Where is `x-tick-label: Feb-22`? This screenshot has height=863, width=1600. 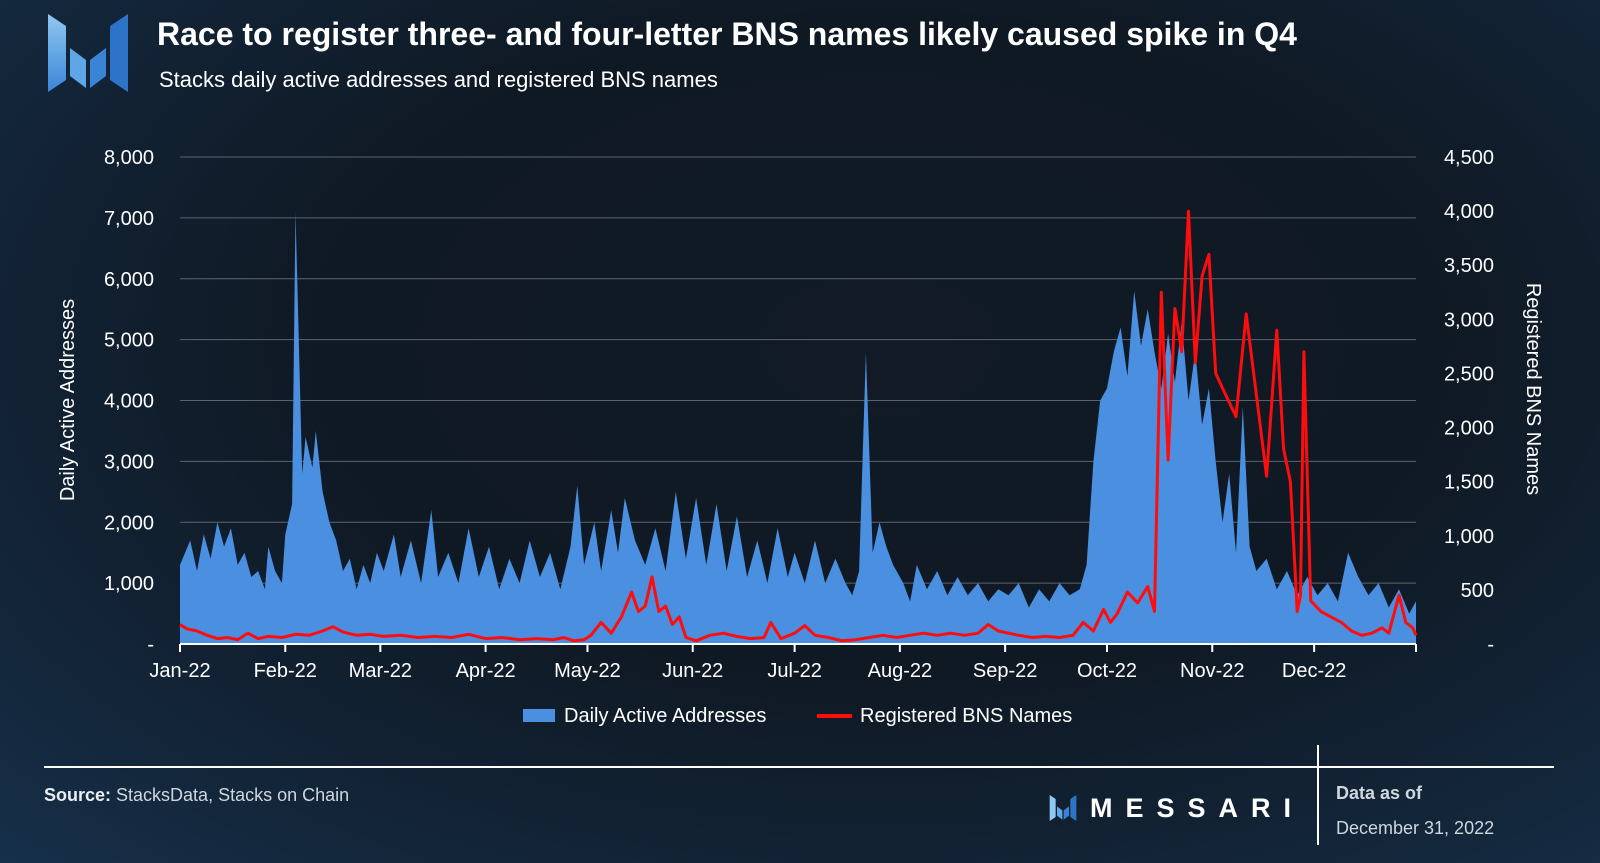
x-tick-label: Feb-22 is located at coordinates (285, 671).